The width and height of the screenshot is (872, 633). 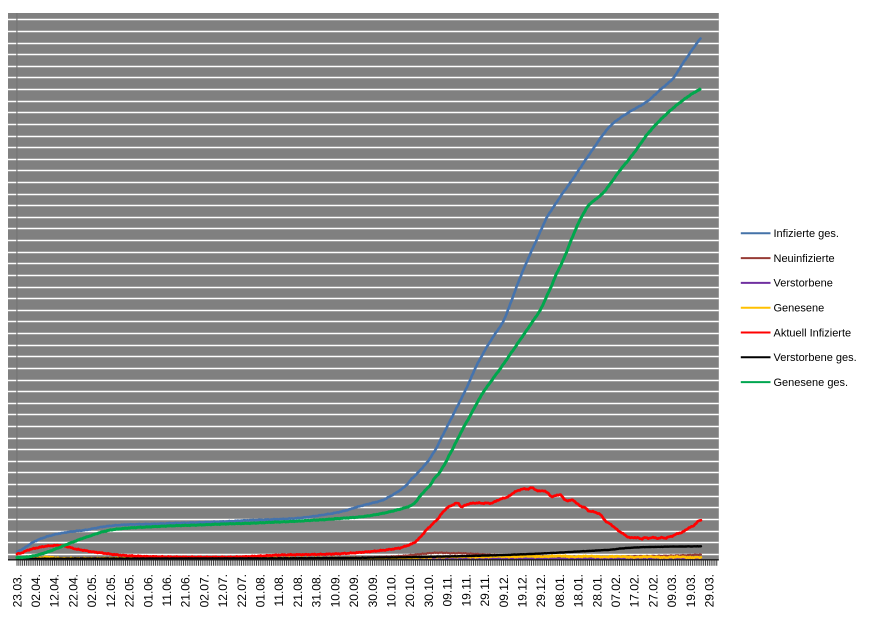 What do you see at coordinates (672, 590) in the screenshot?
I see `svg-text: 09.03.` at bounding box center [672, 590].